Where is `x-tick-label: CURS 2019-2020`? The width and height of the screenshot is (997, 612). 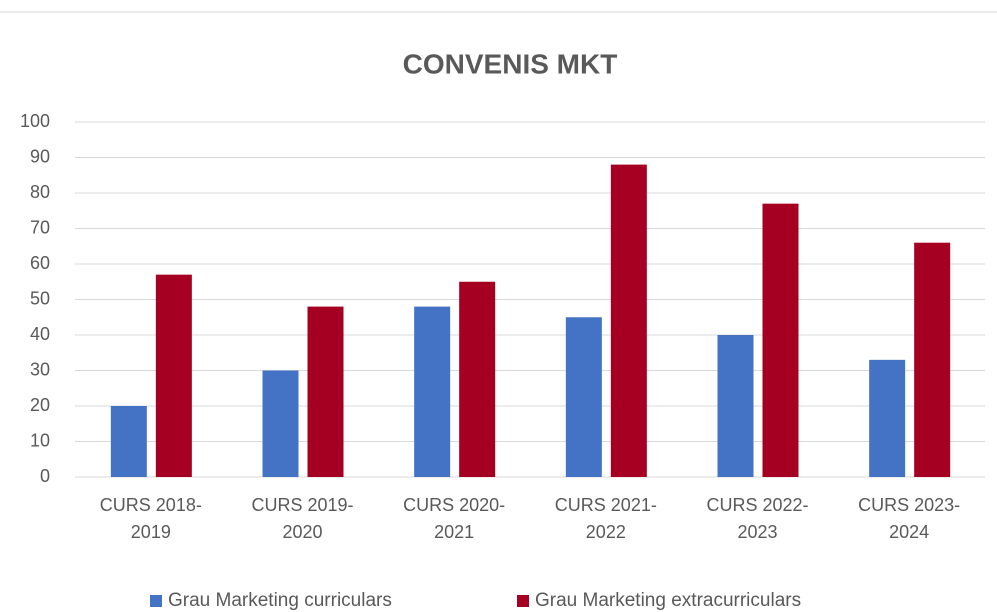
x-tick-label: CURS 2019-2020 is located at coordinates (302, 518).